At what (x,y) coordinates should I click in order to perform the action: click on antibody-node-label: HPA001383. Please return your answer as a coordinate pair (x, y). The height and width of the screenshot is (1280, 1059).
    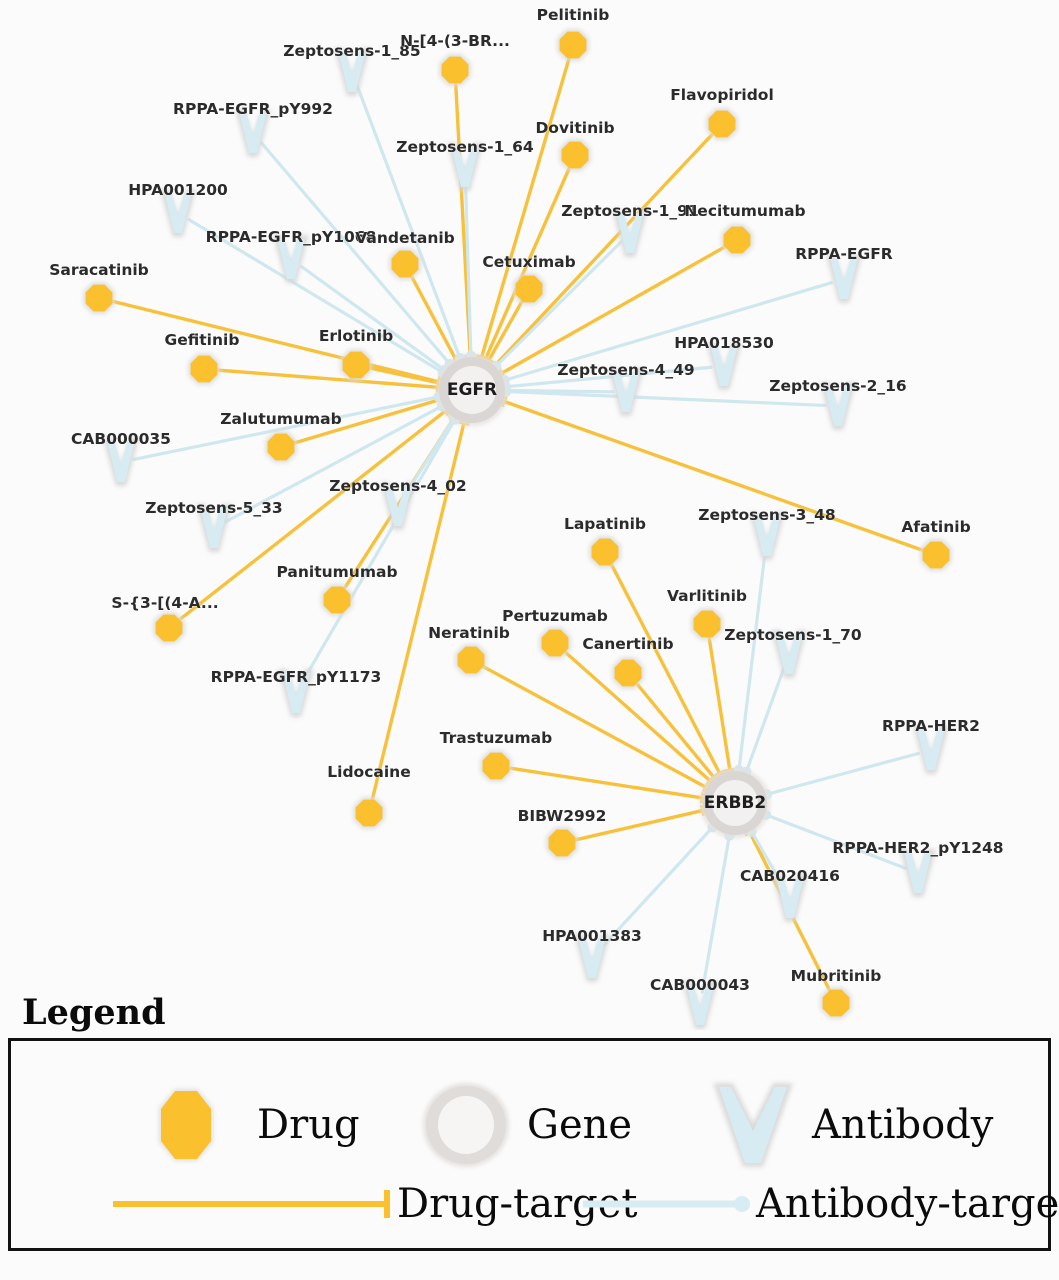
    Looking at the image, I should click on (592, 936).